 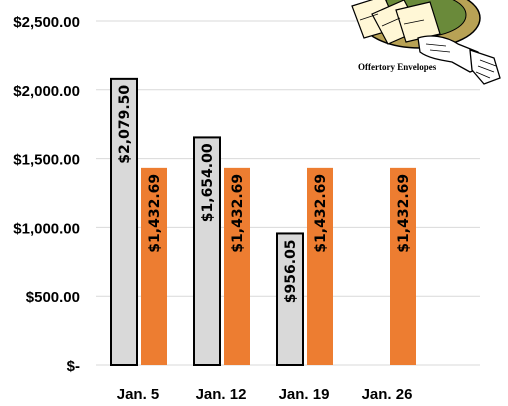 I want to click on y-tick-label: $-, so click(x=73, y=366).